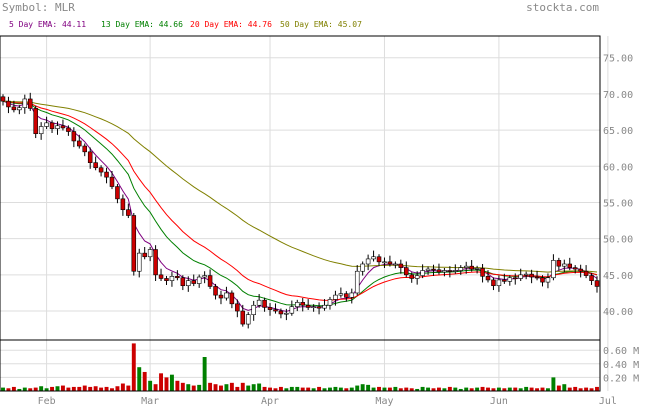  Describe the element at coordinates (300, 367) in the screenshot. I see `volume-bars` at that location.